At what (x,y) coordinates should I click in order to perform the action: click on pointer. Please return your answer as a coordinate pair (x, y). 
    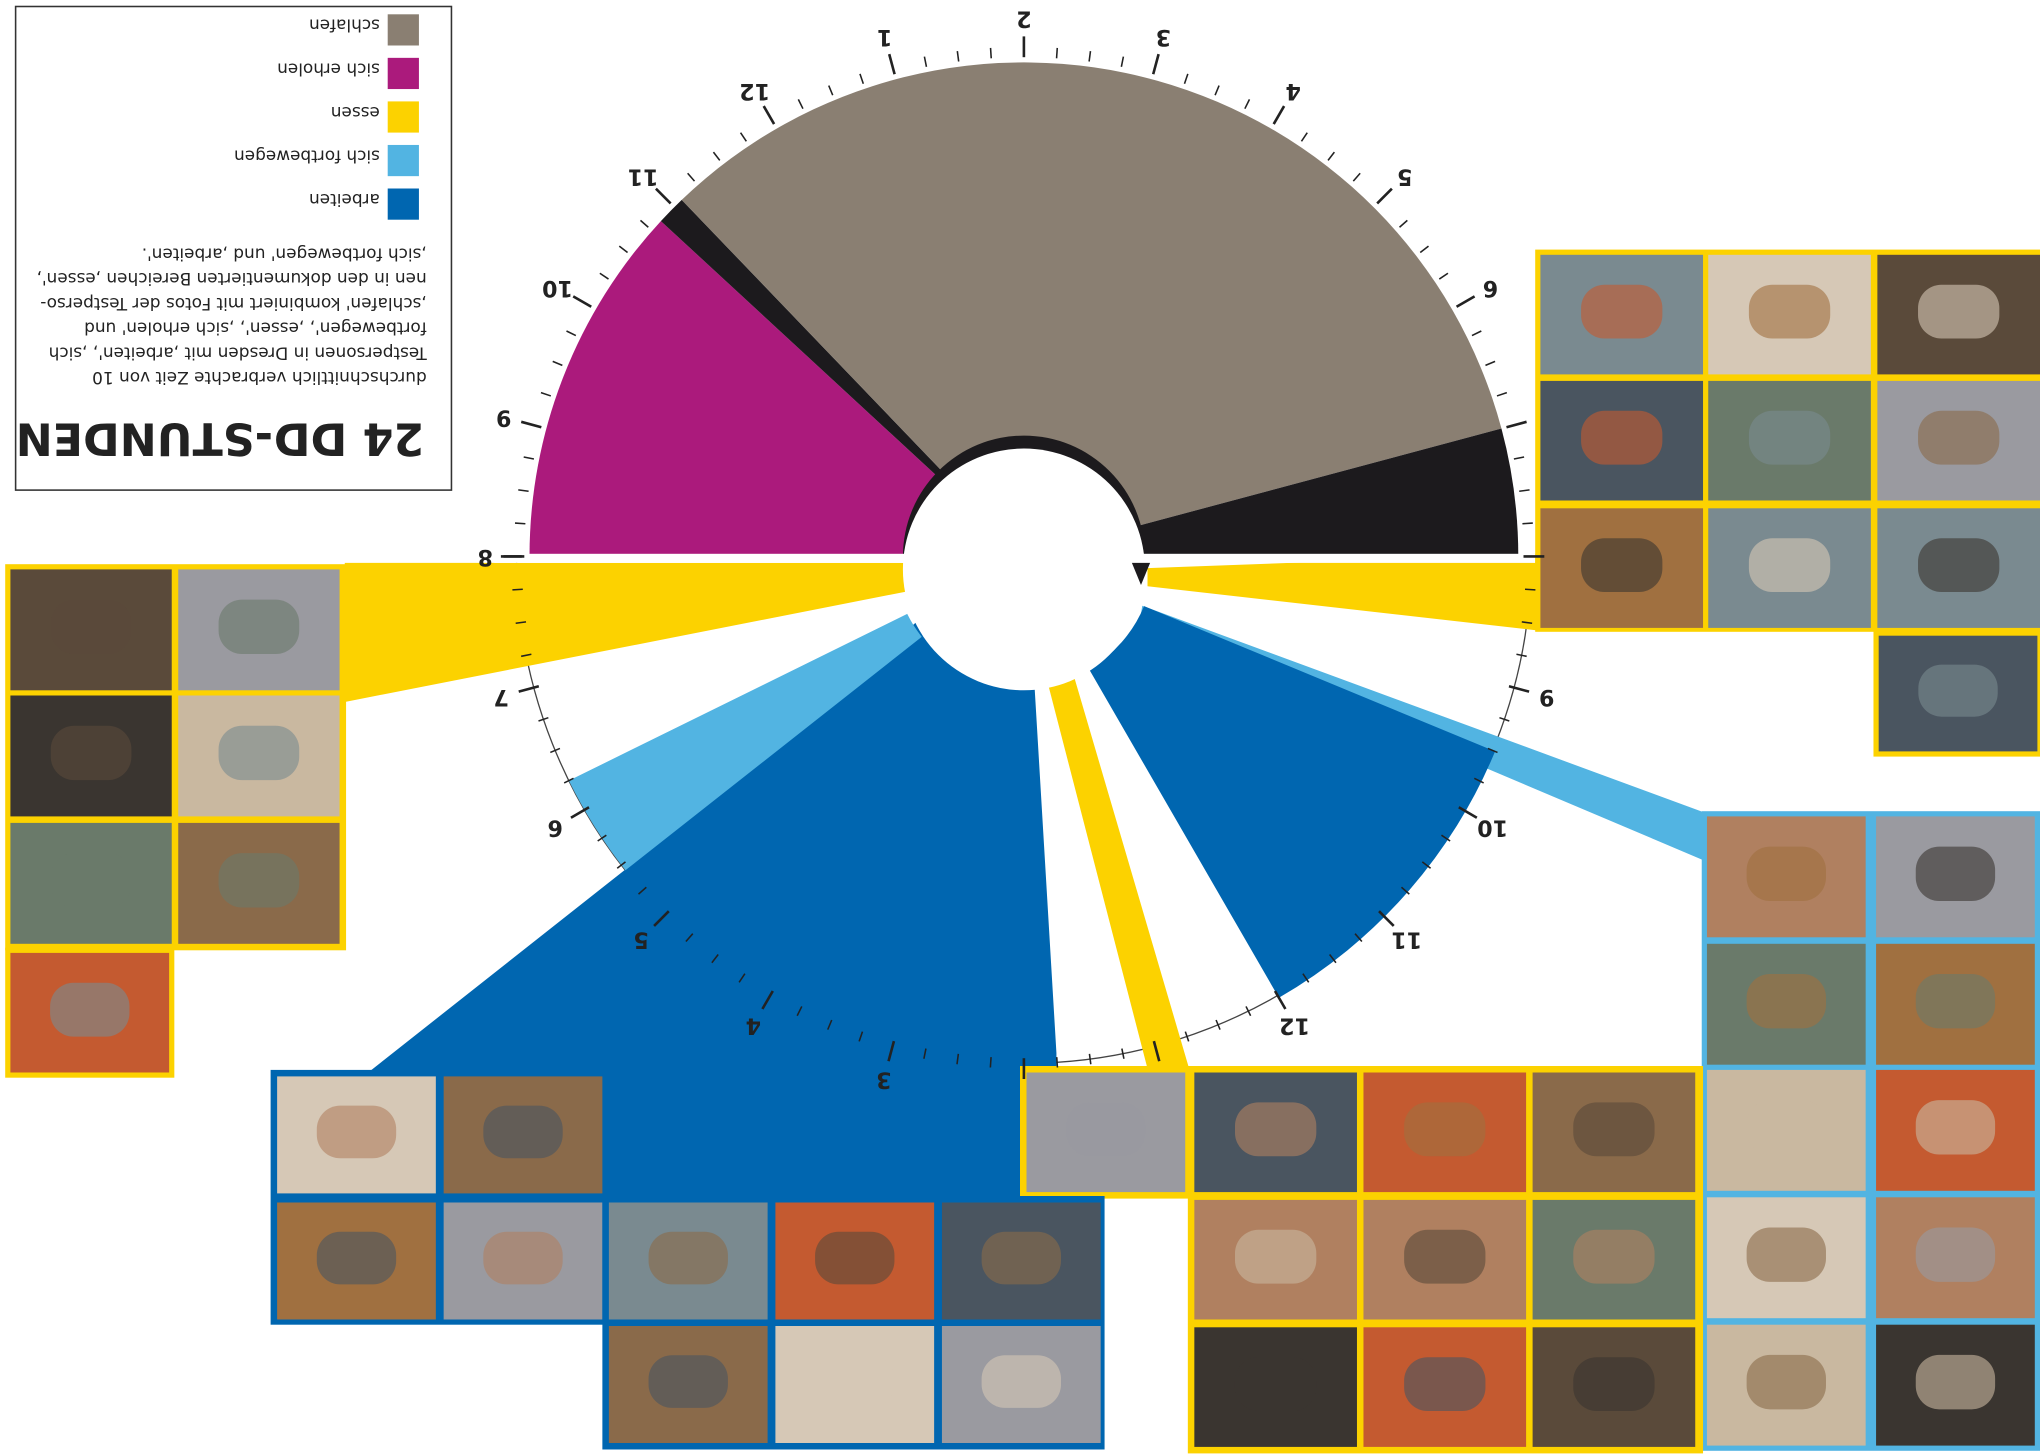
    Looking at the image, I should click on (1141, 573).